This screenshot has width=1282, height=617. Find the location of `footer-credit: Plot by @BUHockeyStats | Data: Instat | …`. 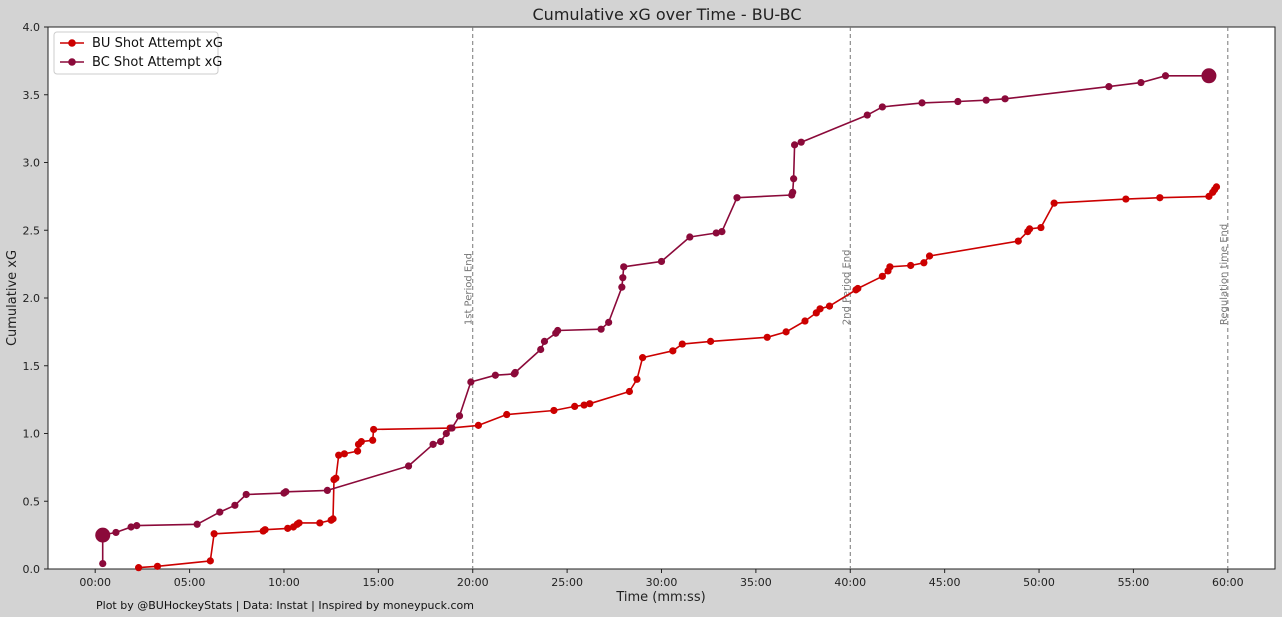

footer-credit: Plot by @BUHockeyStats | Data: Instat | … is located at coordinates (285, 605).